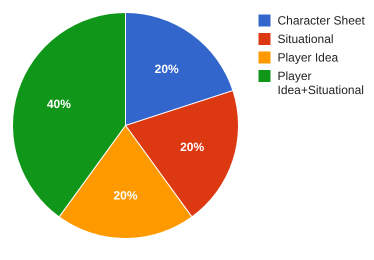 The width and height of the screenshot is (374, 260). Describe the element at coordinates (308, 57) in the screenshot. I see `legend-label: Player Idea` at that location.